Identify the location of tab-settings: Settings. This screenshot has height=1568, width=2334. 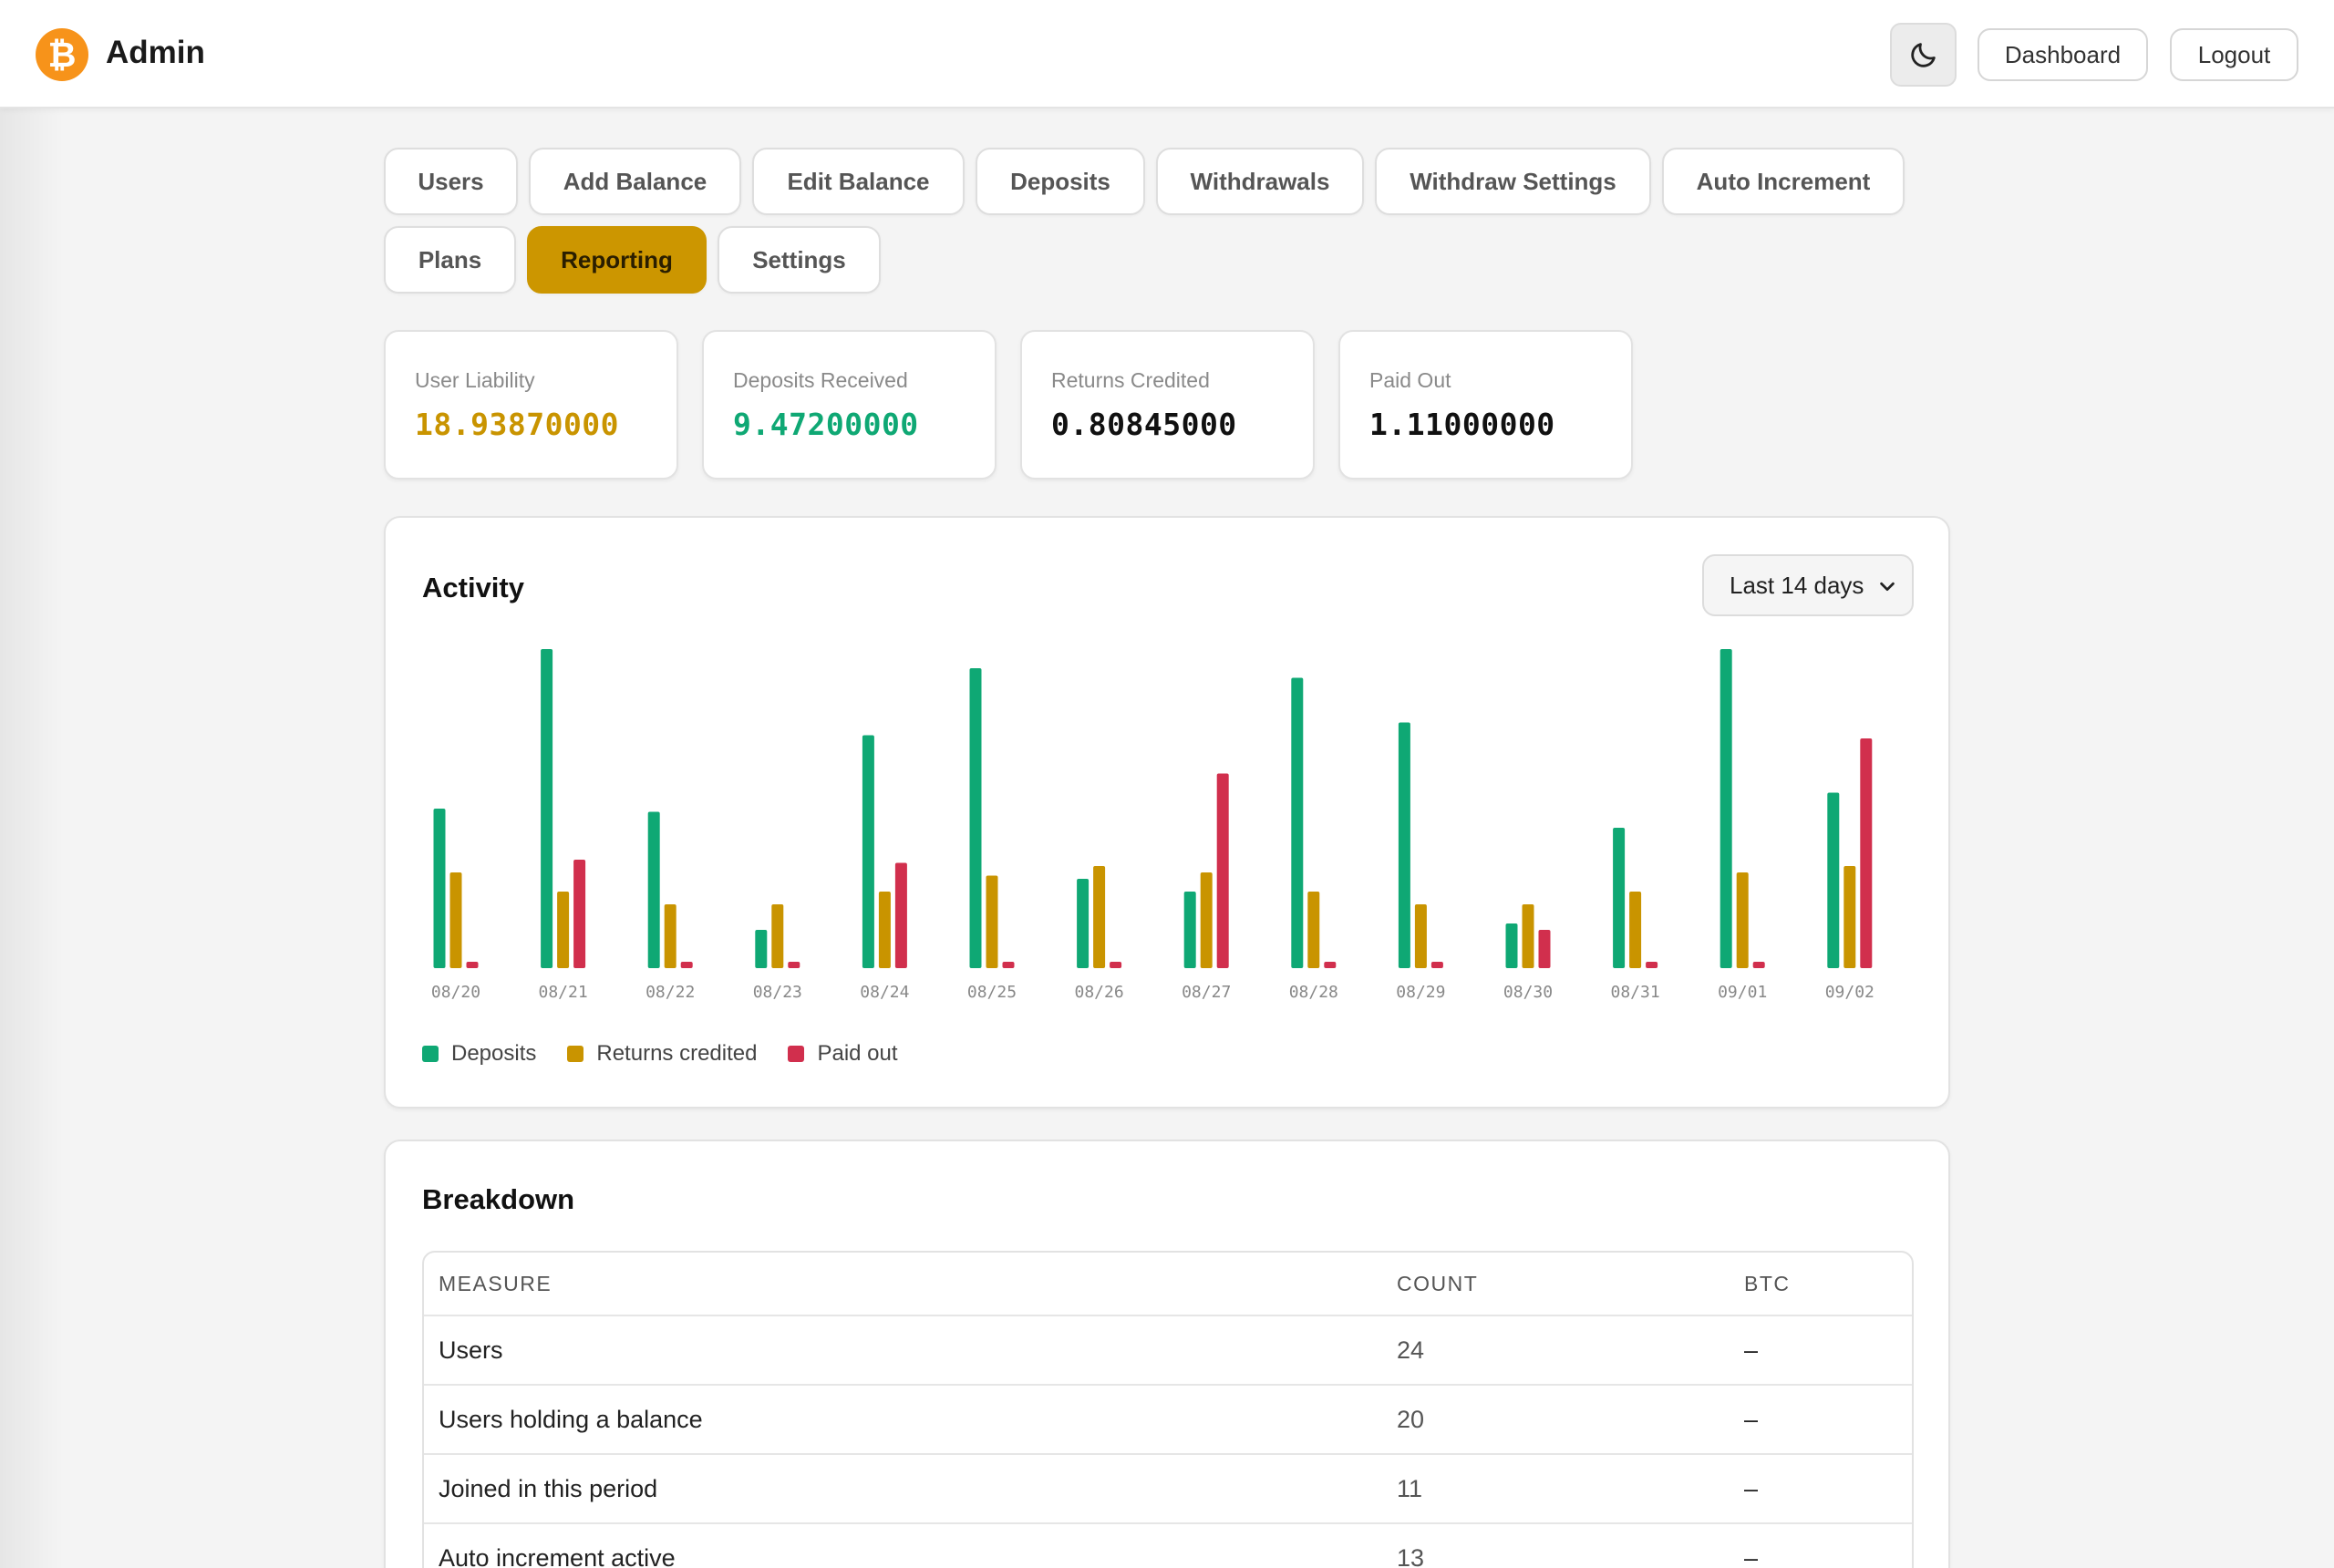
(800, 260).